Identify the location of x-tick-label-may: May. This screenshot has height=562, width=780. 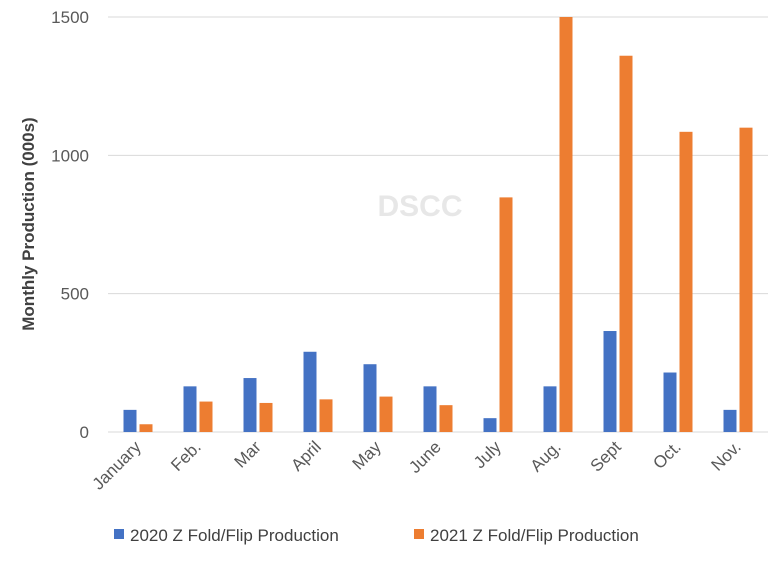
(367, 455).